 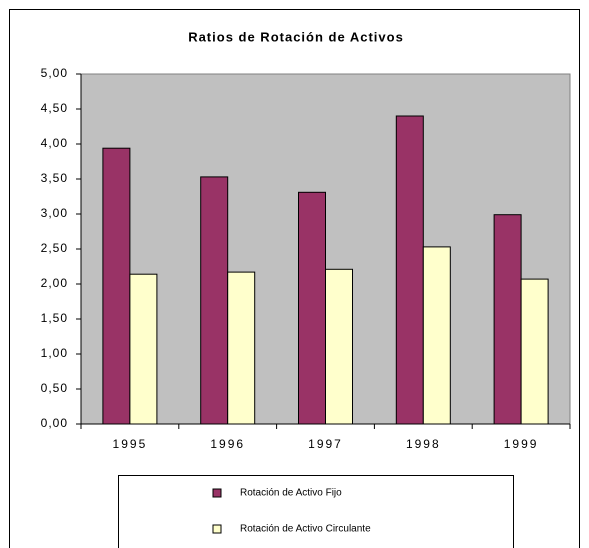 I want to click on y-tick-label: 0,00, so click(x=54, y=423).